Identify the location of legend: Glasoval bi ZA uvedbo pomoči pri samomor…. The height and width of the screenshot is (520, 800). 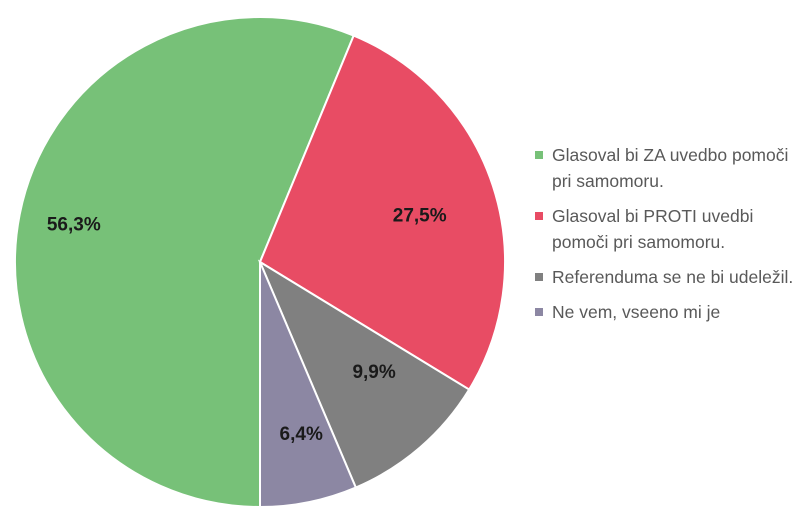
(665, 238).